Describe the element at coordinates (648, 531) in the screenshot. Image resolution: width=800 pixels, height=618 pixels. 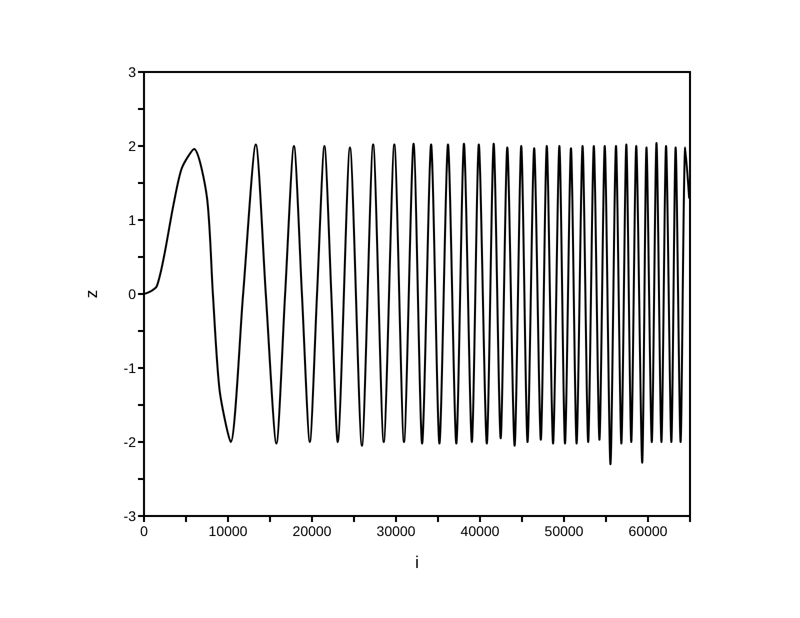
I see `x-tick-label: 60000` at that location.